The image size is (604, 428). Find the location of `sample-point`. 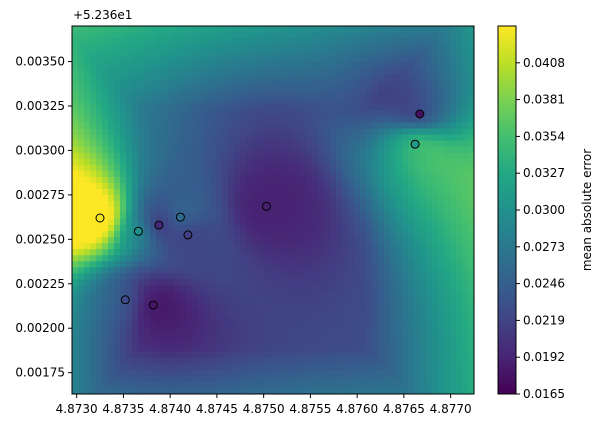

sample-point is located at coordinates (159, 225).